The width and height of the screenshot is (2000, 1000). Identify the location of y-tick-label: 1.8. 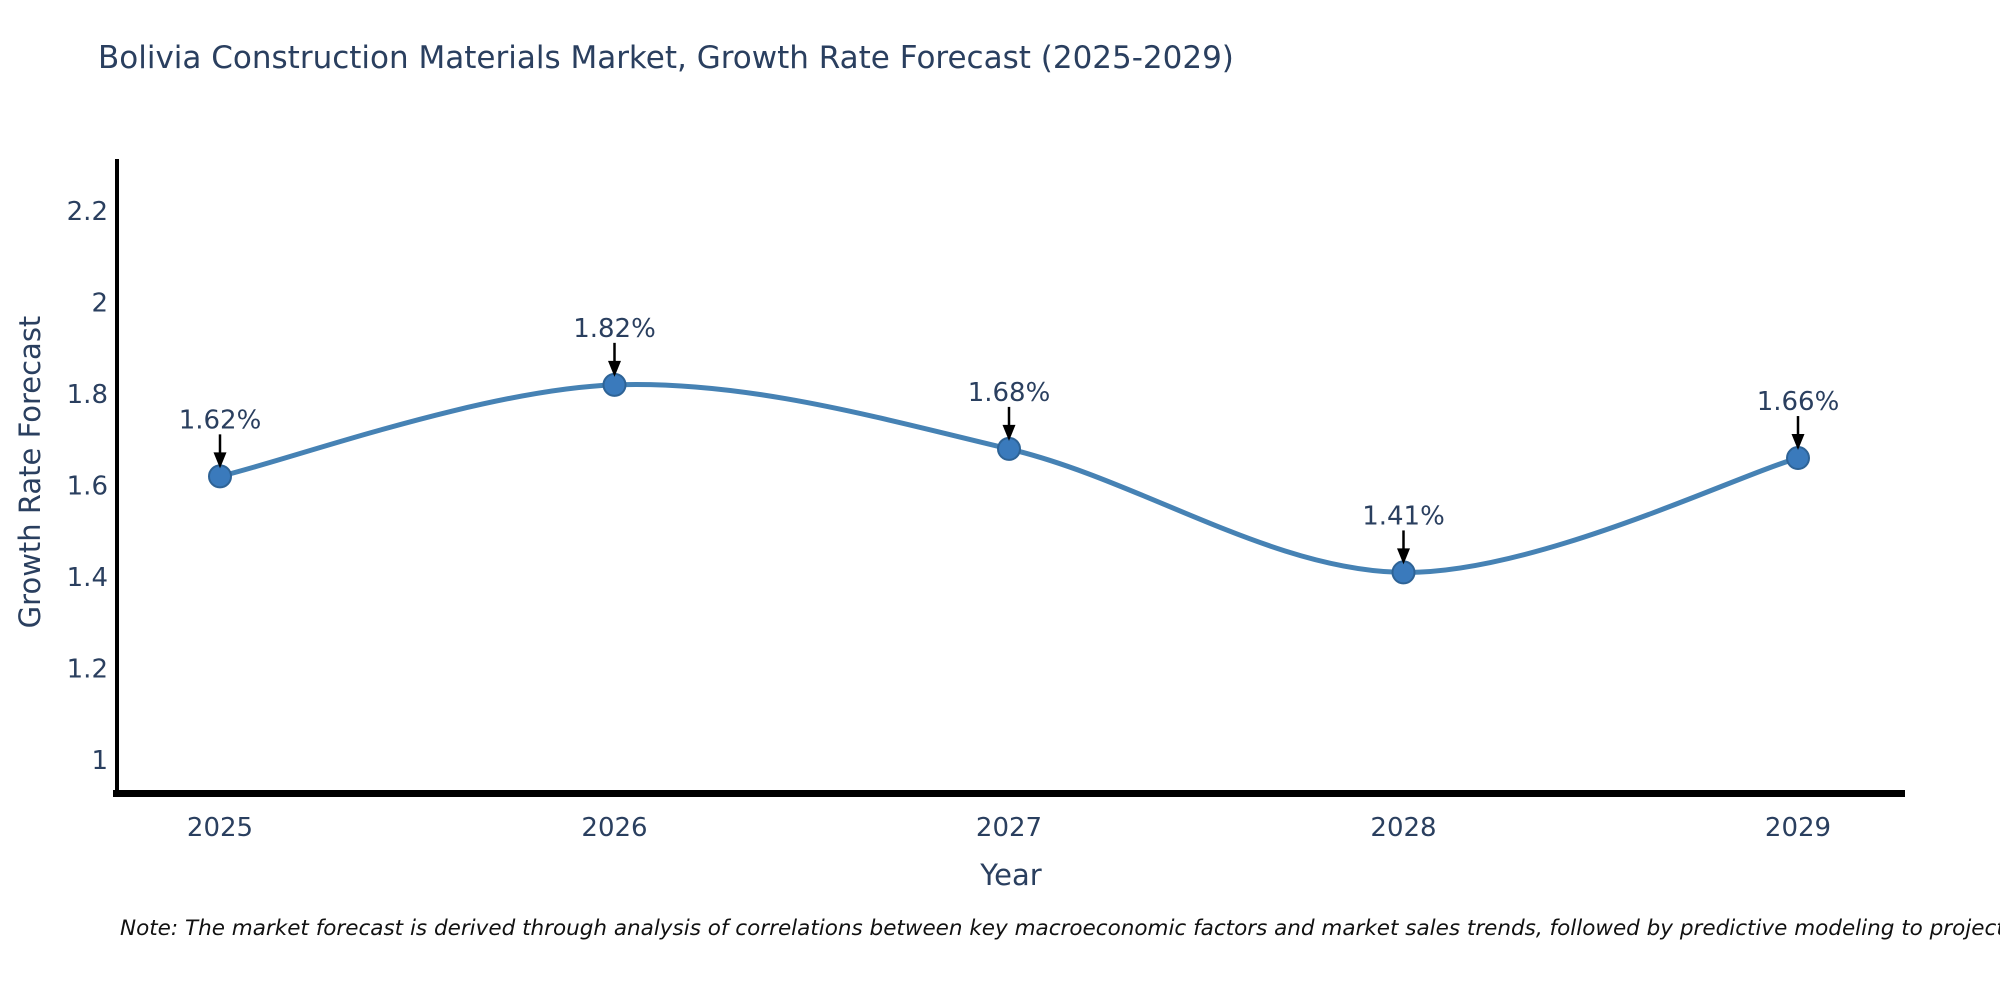
(87, 395).